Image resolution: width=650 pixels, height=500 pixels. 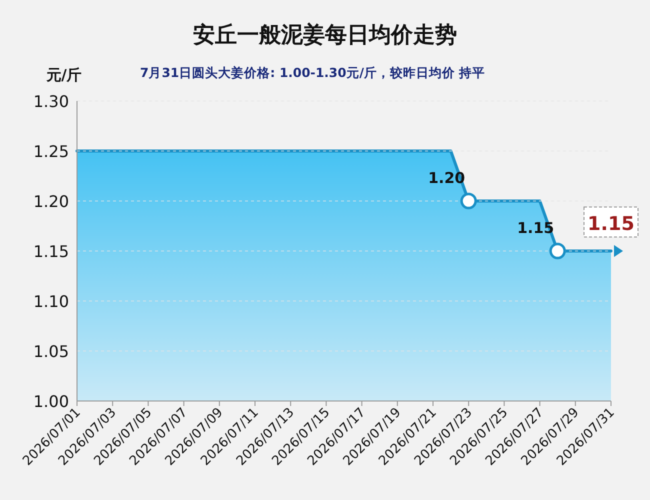 I want to click on text: 1.20, so click(x=51, y=201).